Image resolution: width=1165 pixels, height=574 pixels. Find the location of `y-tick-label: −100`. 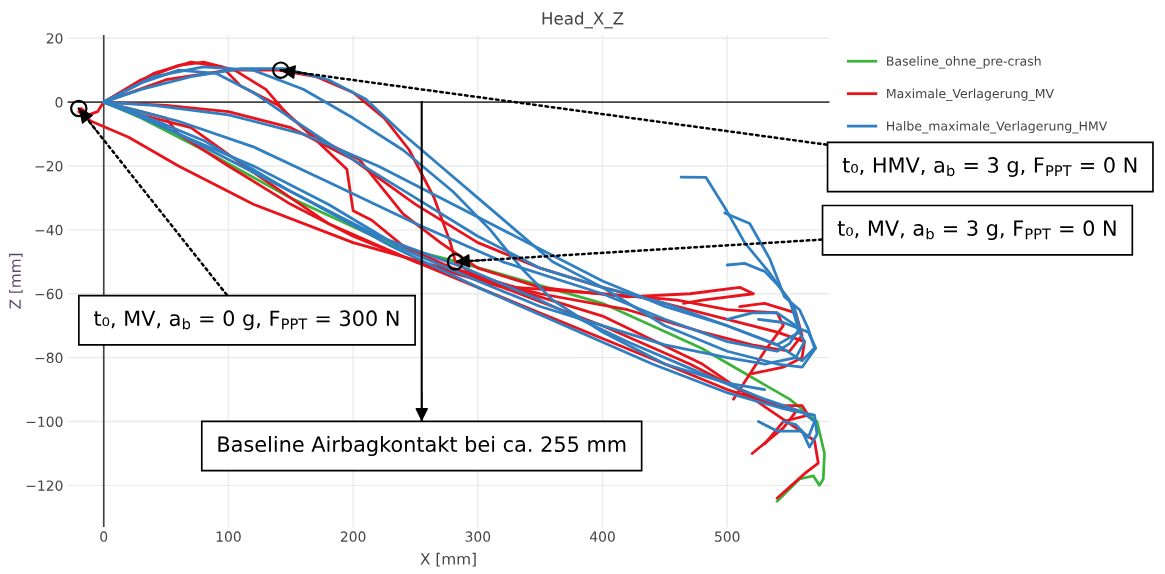

y-tick-label: −100 is located at coordinates (44, 421).